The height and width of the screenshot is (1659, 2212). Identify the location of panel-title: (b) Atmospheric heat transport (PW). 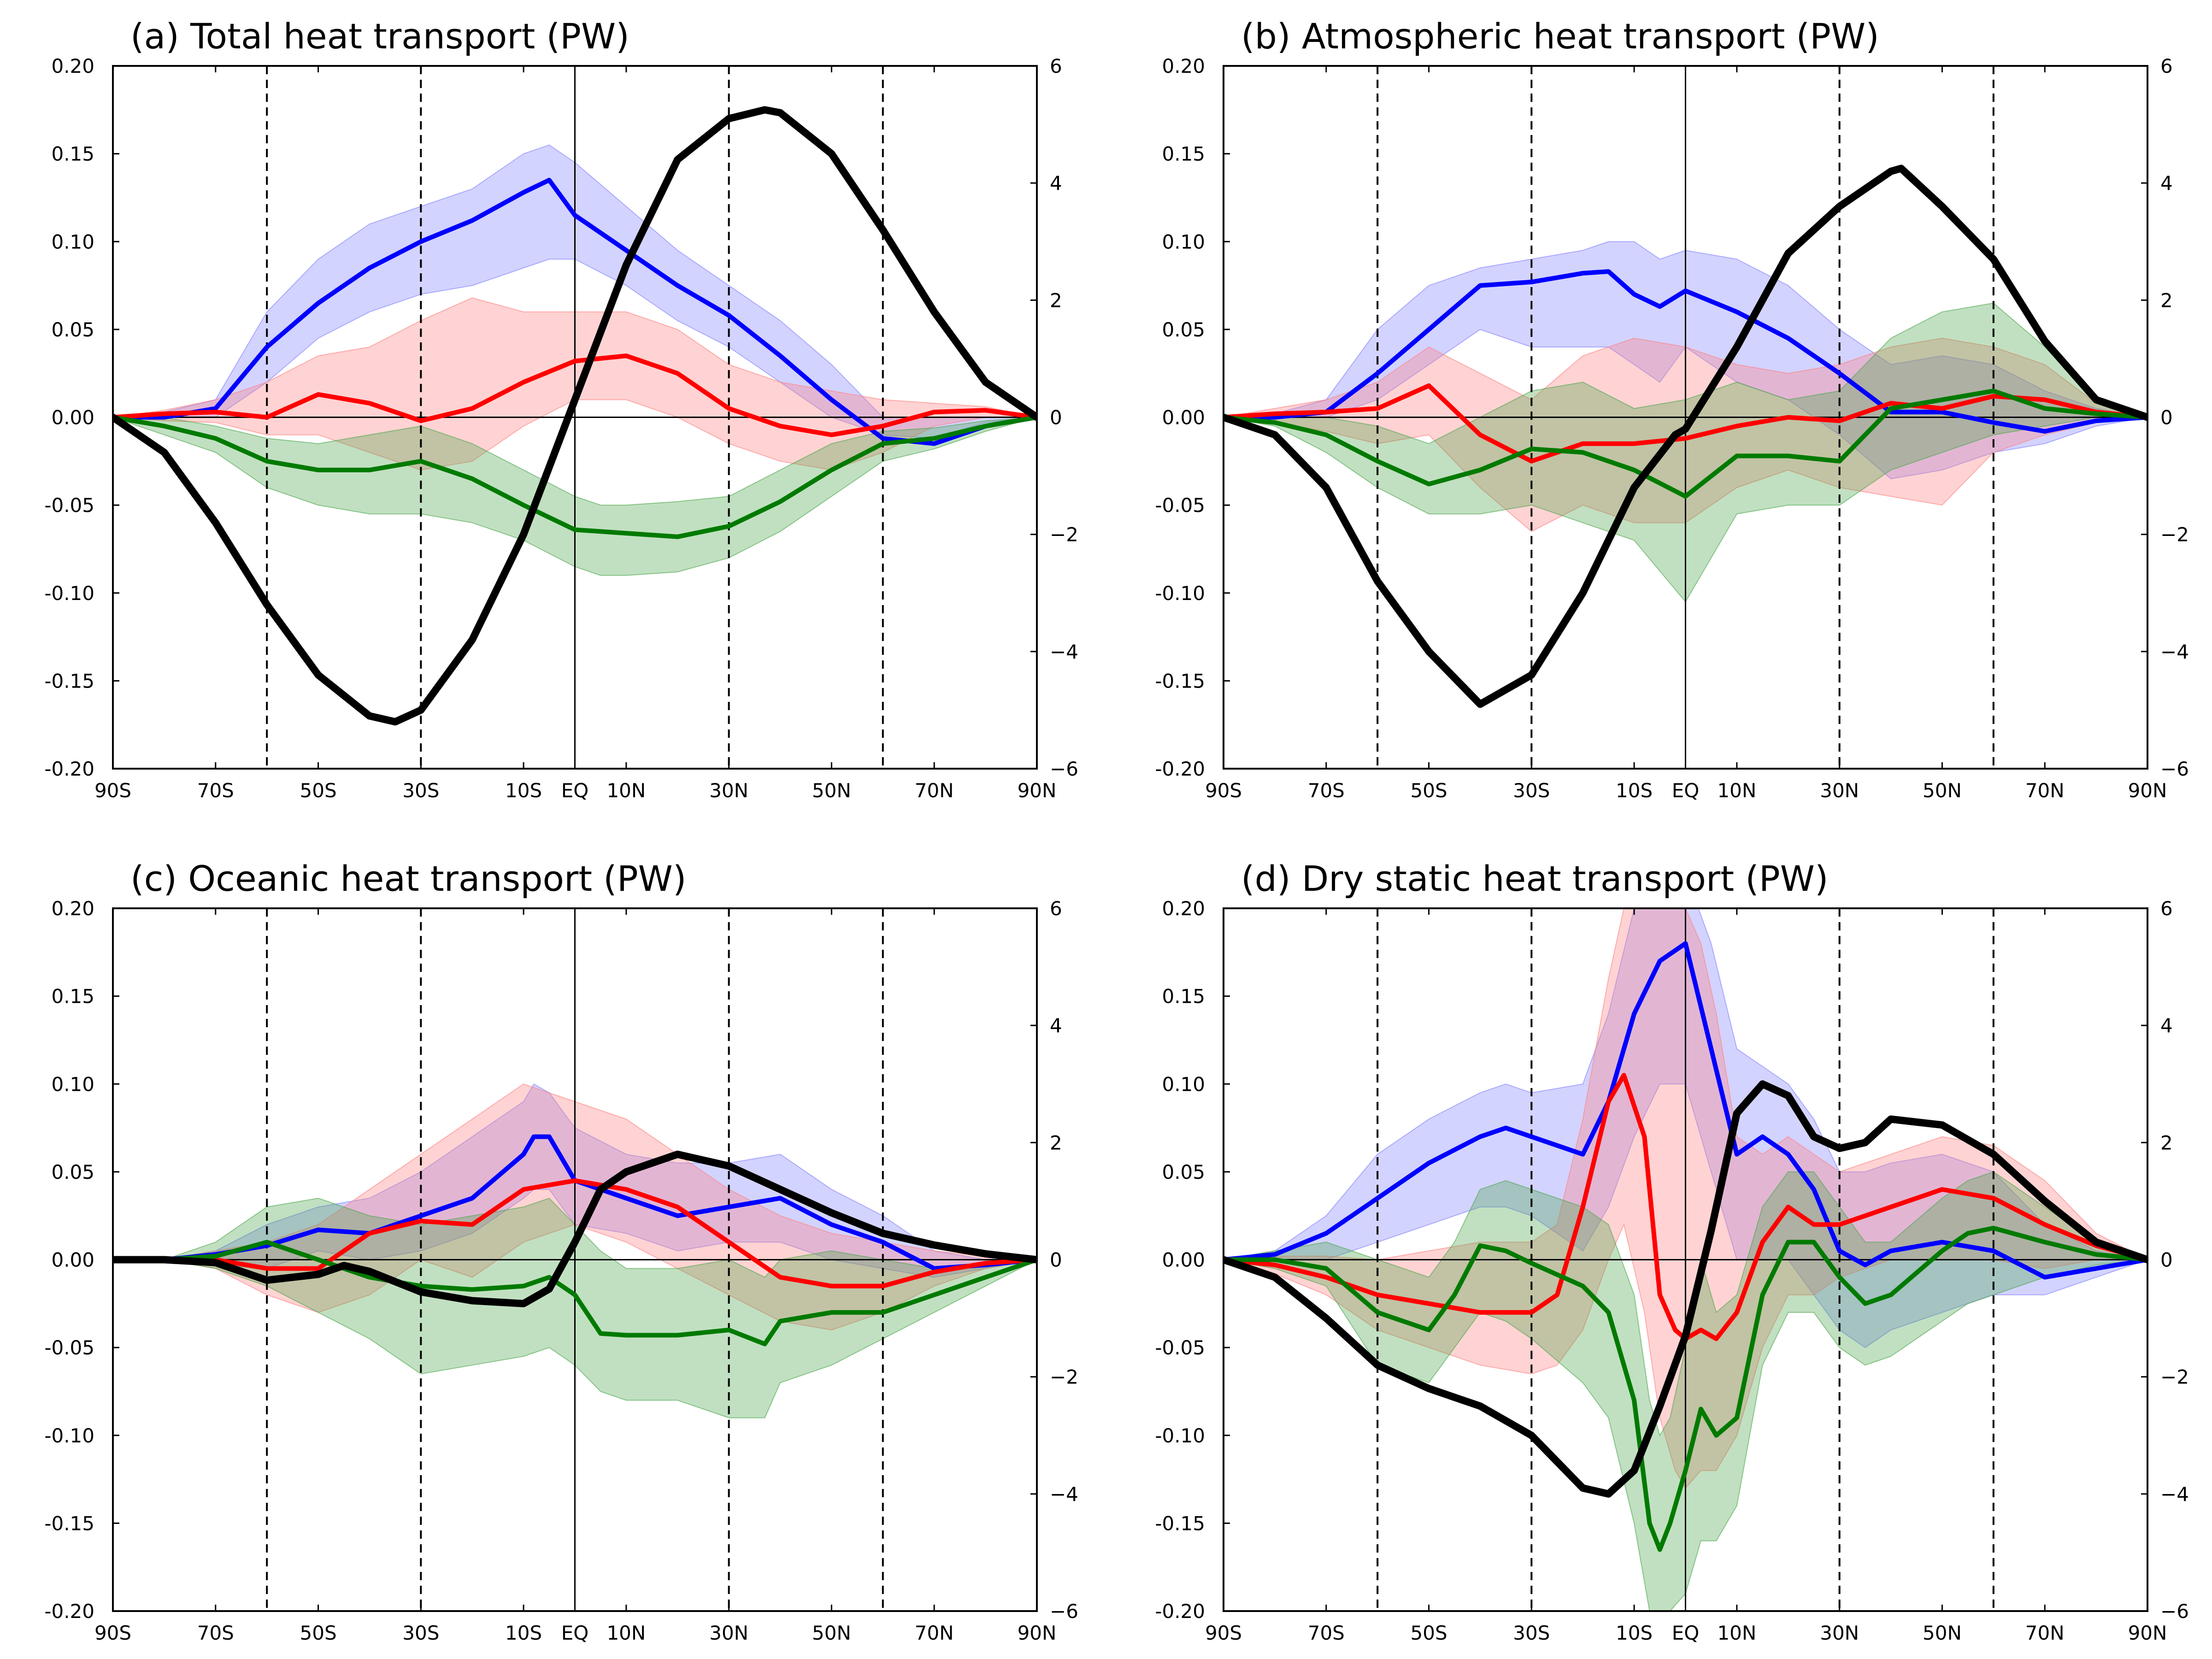
(1560, 36).